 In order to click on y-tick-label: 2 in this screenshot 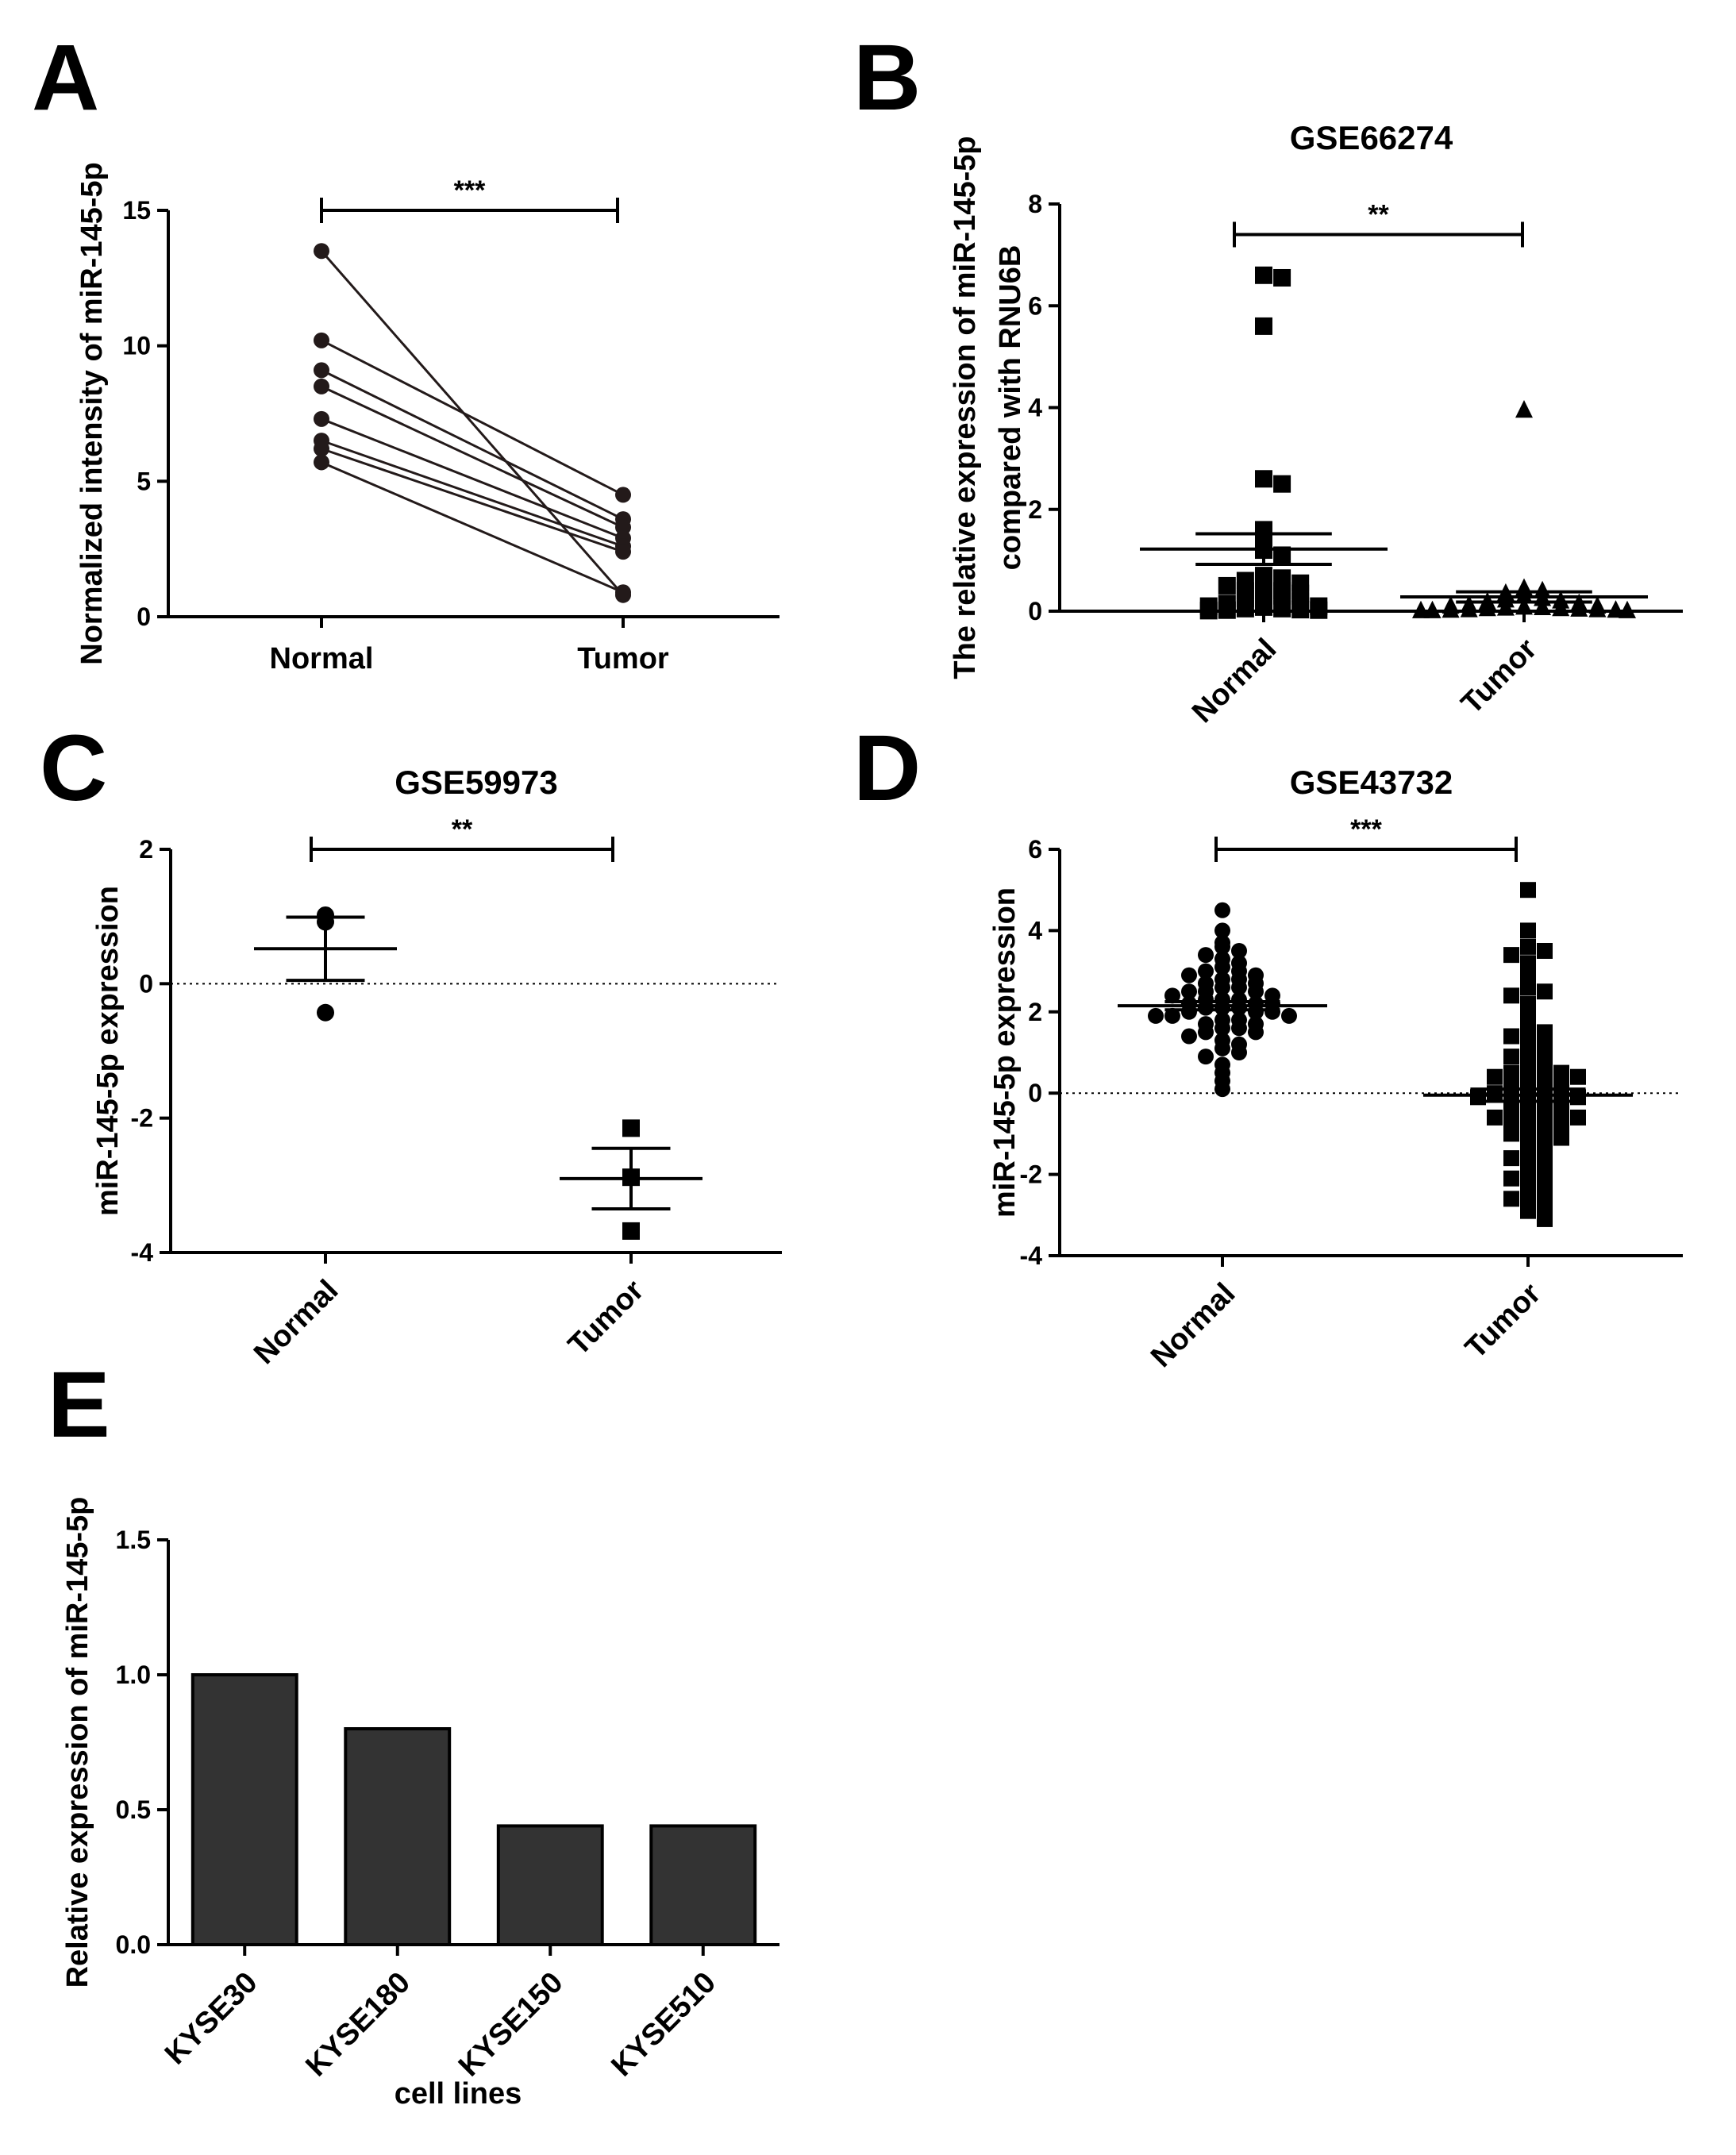, I will do `click(146, 849)`.